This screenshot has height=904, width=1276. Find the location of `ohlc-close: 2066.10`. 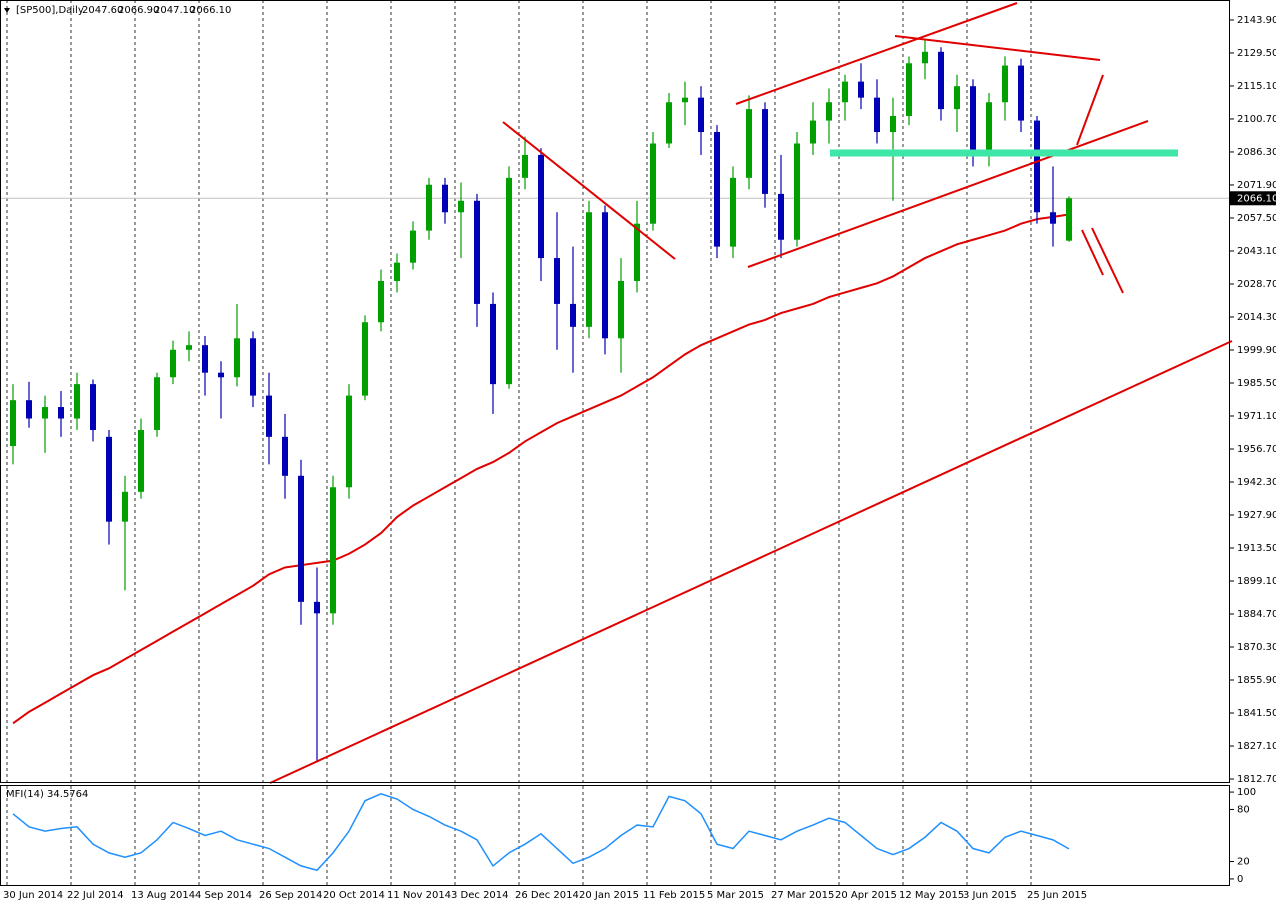

ohlc-close: 2066.10 is located at coordinates (210, 10).